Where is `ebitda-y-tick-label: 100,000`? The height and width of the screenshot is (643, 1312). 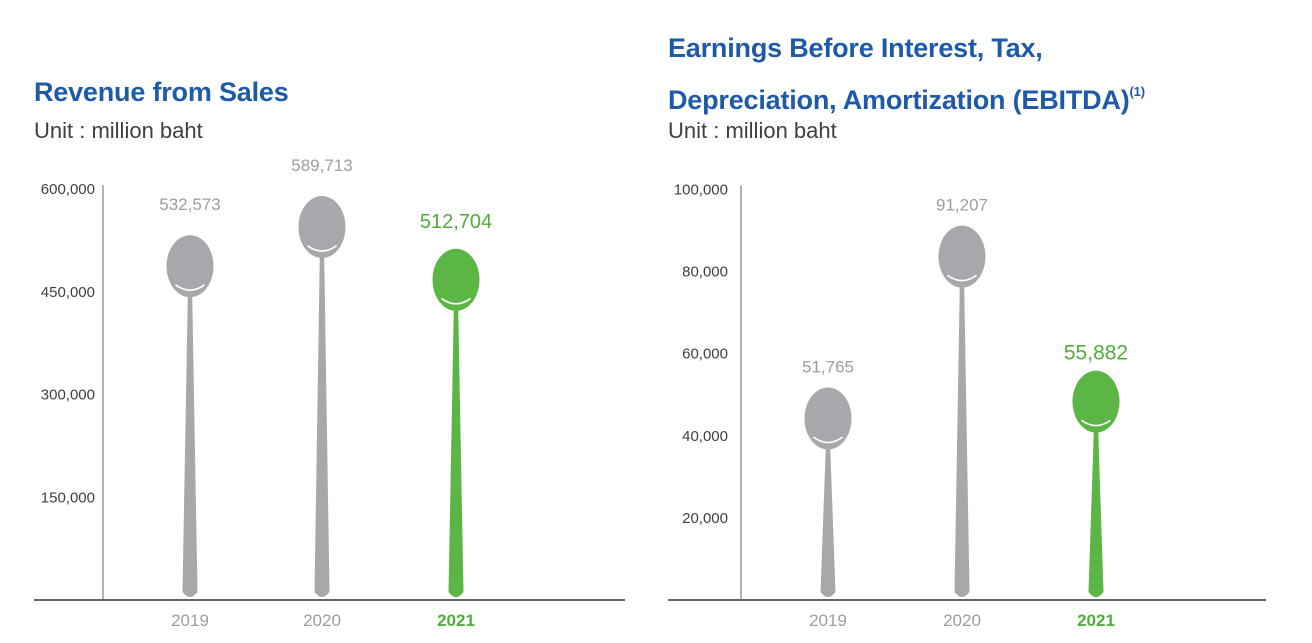 ebitda-y-tick-label: 100,000 is located at coordinates (701, 190).